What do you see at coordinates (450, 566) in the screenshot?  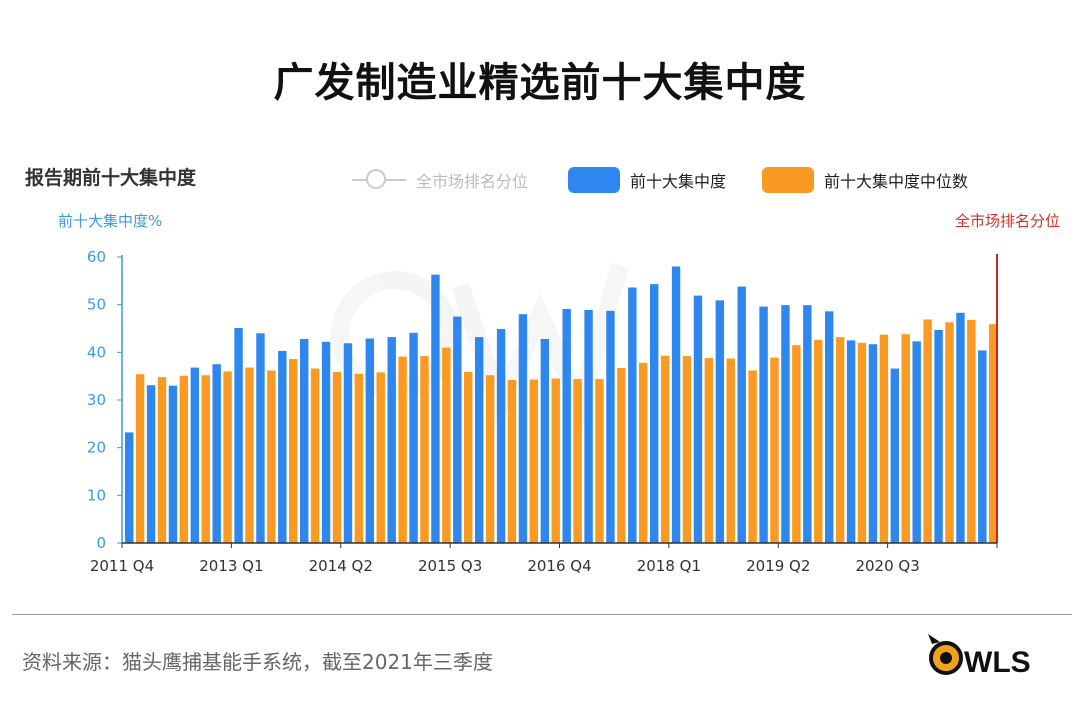 I see `x-tick-label: 2015 Q3` at bounding box center [450, 566].